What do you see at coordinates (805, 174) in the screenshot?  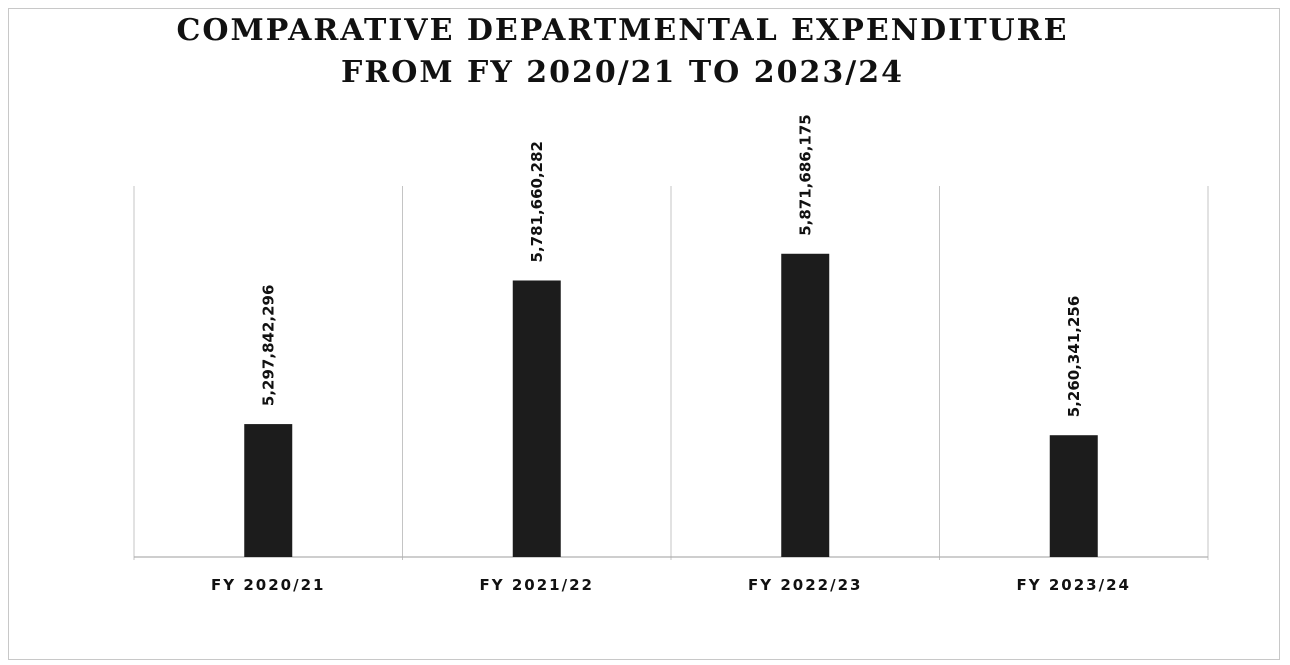 I see `data-label-3: 5,871,686,175` at bounding box center [805, 174].